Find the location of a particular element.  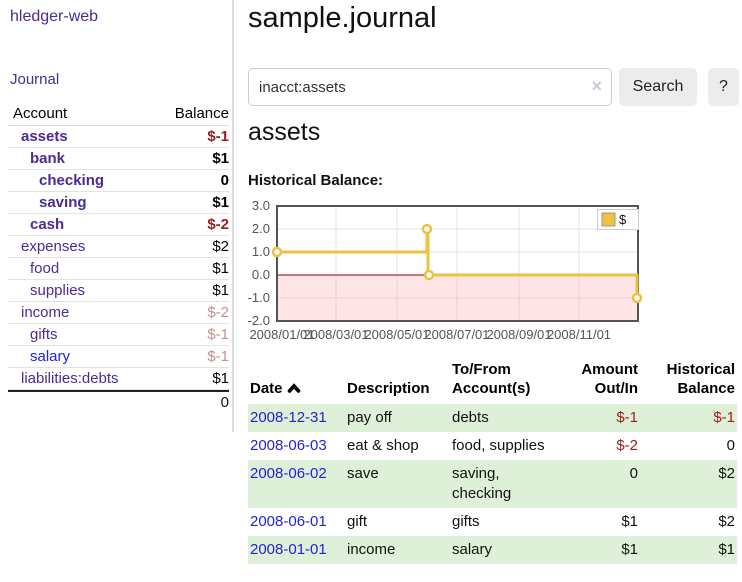

svg-text: -1.0 is located at coordinates (259, 297).